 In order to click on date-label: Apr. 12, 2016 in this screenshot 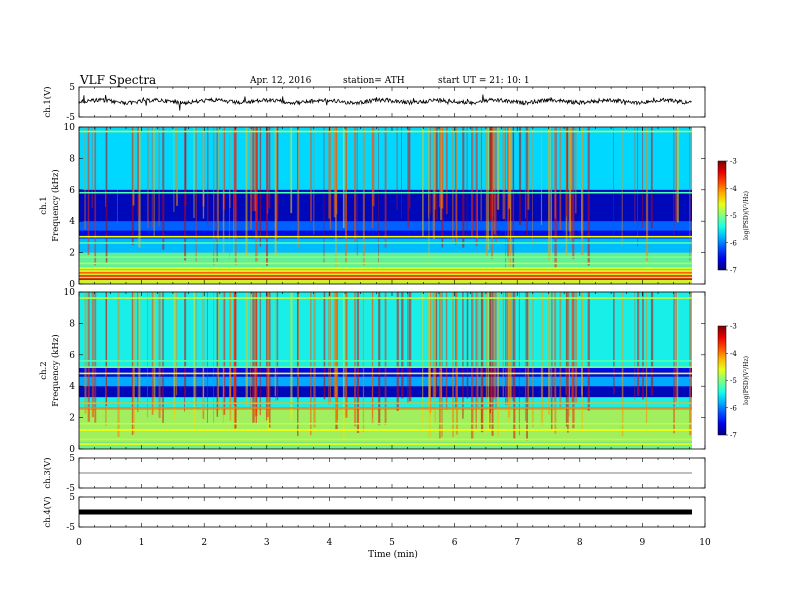, I will do `click(280, 81)`.